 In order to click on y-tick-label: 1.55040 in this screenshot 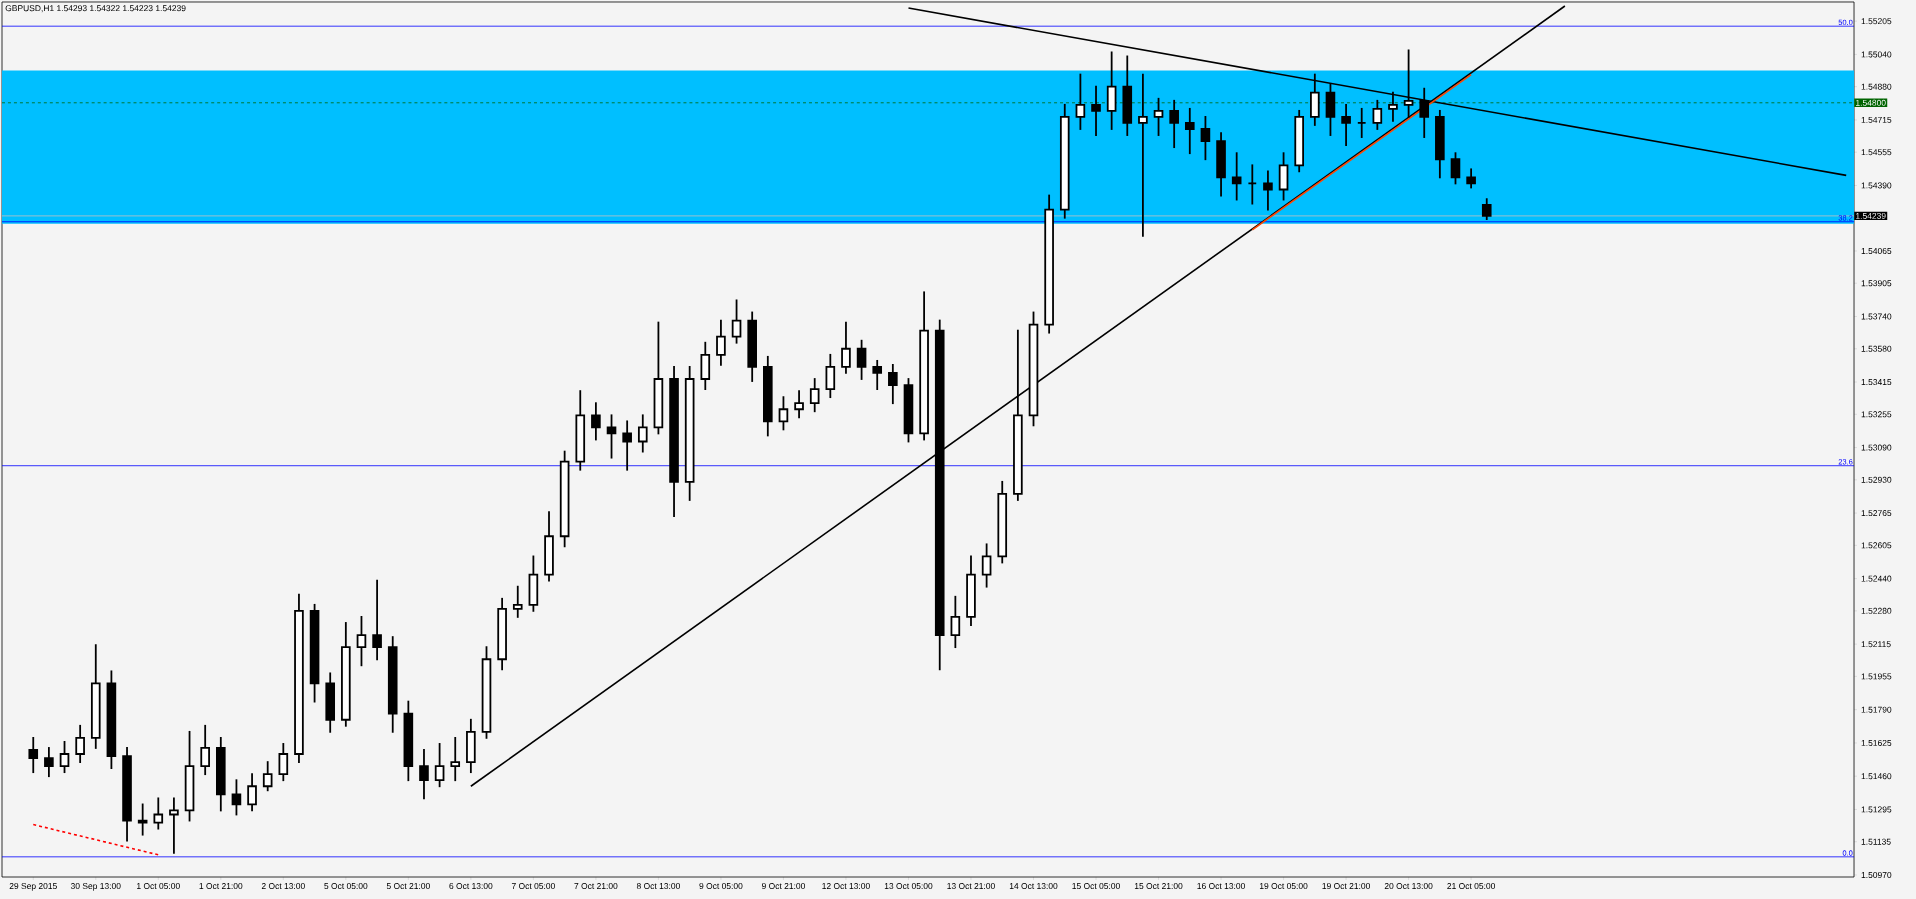, I will do `click(1876, 54)`.